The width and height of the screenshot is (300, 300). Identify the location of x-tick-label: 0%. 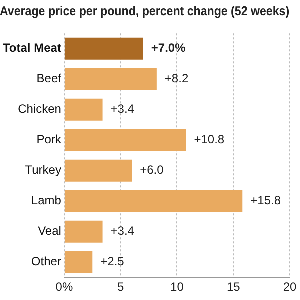
(65, 287).